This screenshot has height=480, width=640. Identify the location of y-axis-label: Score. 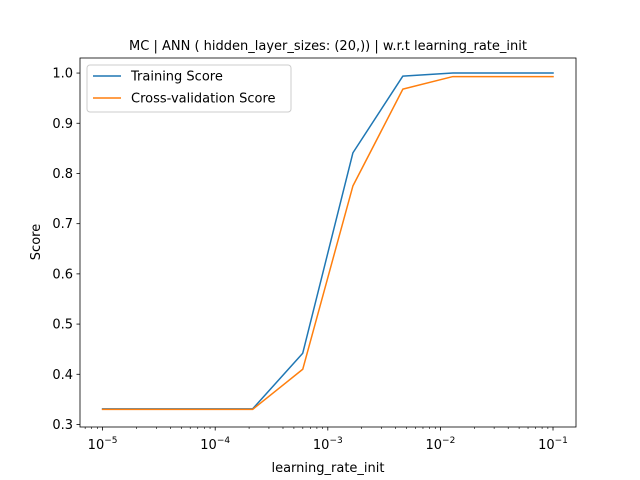
(36, 242).